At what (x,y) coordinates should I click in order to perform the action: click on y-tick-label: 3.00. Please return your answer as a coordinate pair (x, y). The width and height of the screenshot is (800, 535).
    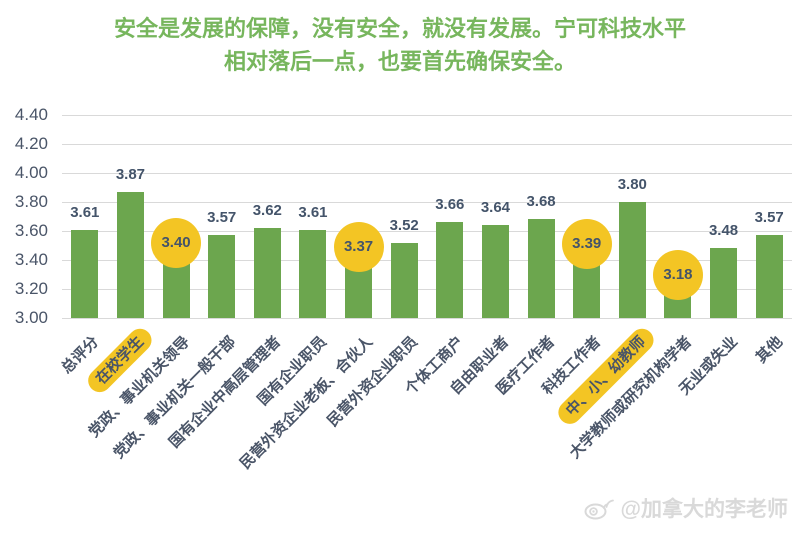
    Looking at the image, I should click on (31, 317).